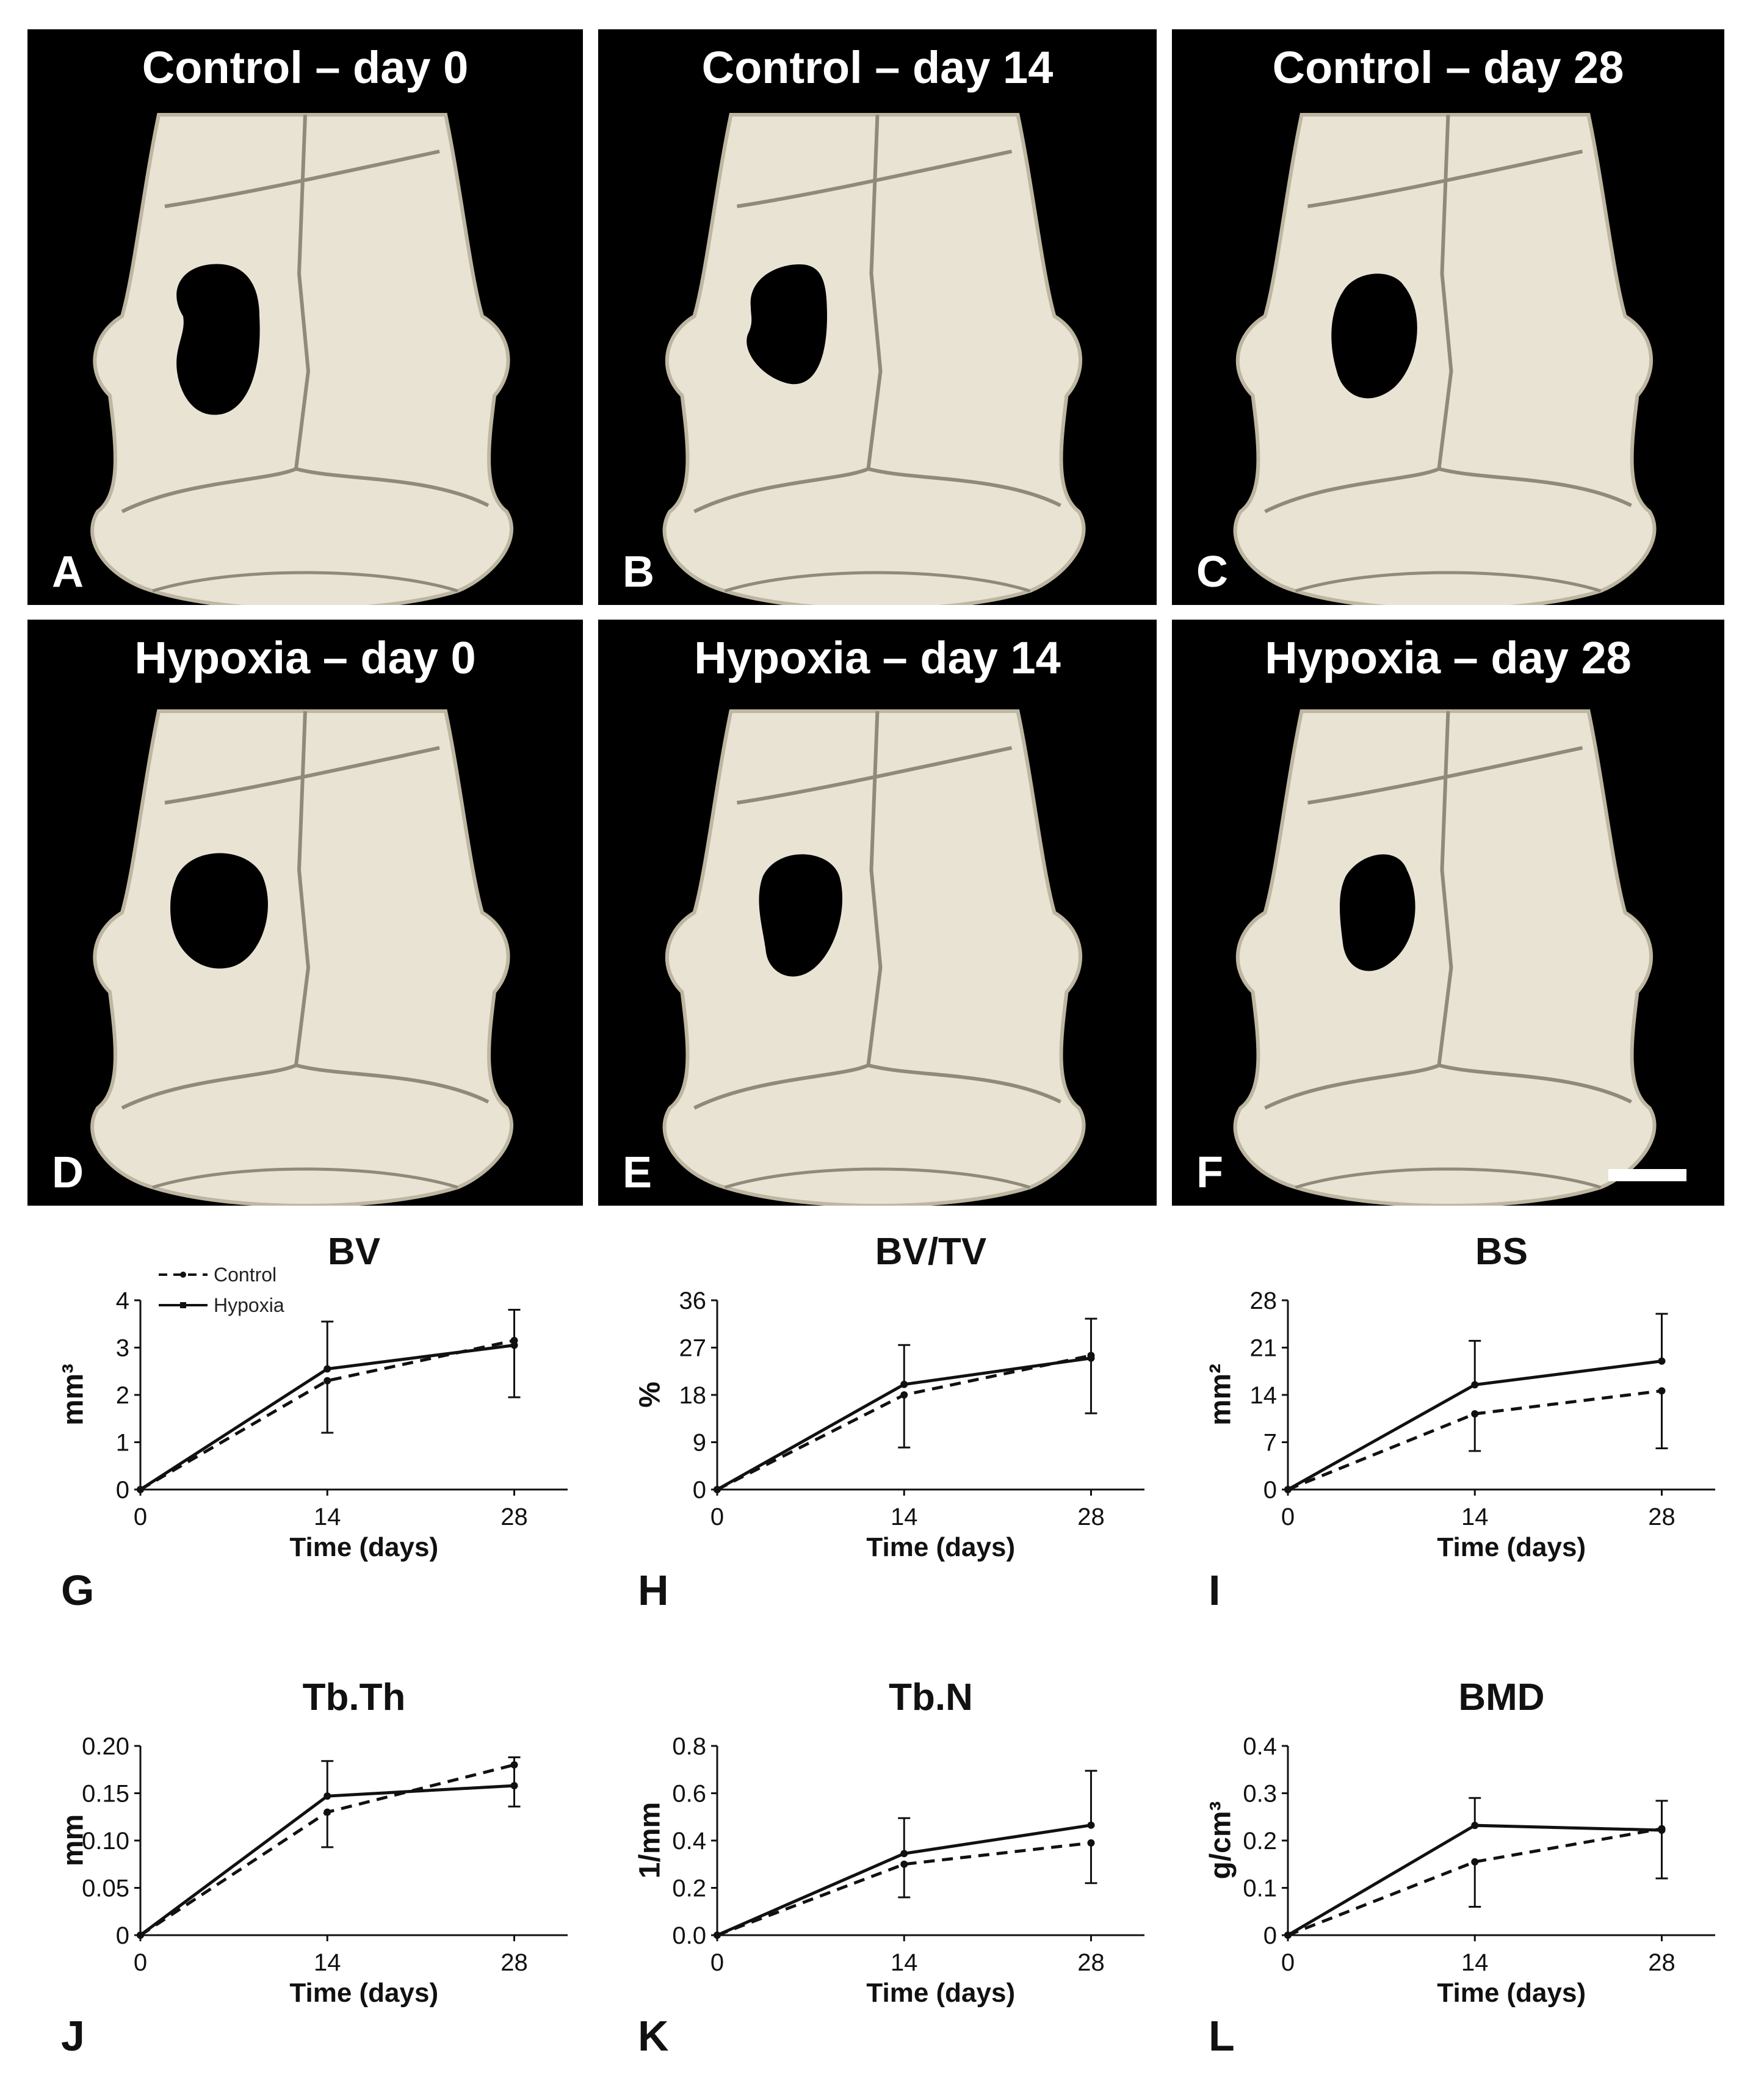 Image resolution: width=1753 pixels, height=2100 pixels. What do you see at coordinates (73, 2036) in the screenshot?
I see `panel-letter: J` at bounding box center [73, 2036].